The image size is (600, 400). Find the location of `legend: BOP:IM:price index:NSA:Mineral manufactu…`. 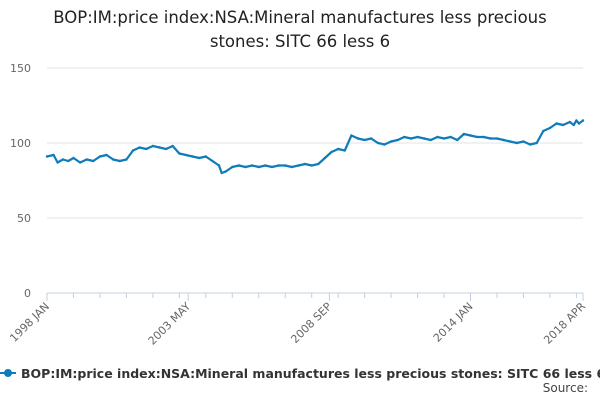

legend: BOP:IM:price index:NSA:Mineral manufactu… is located at coordinates (300, 373).